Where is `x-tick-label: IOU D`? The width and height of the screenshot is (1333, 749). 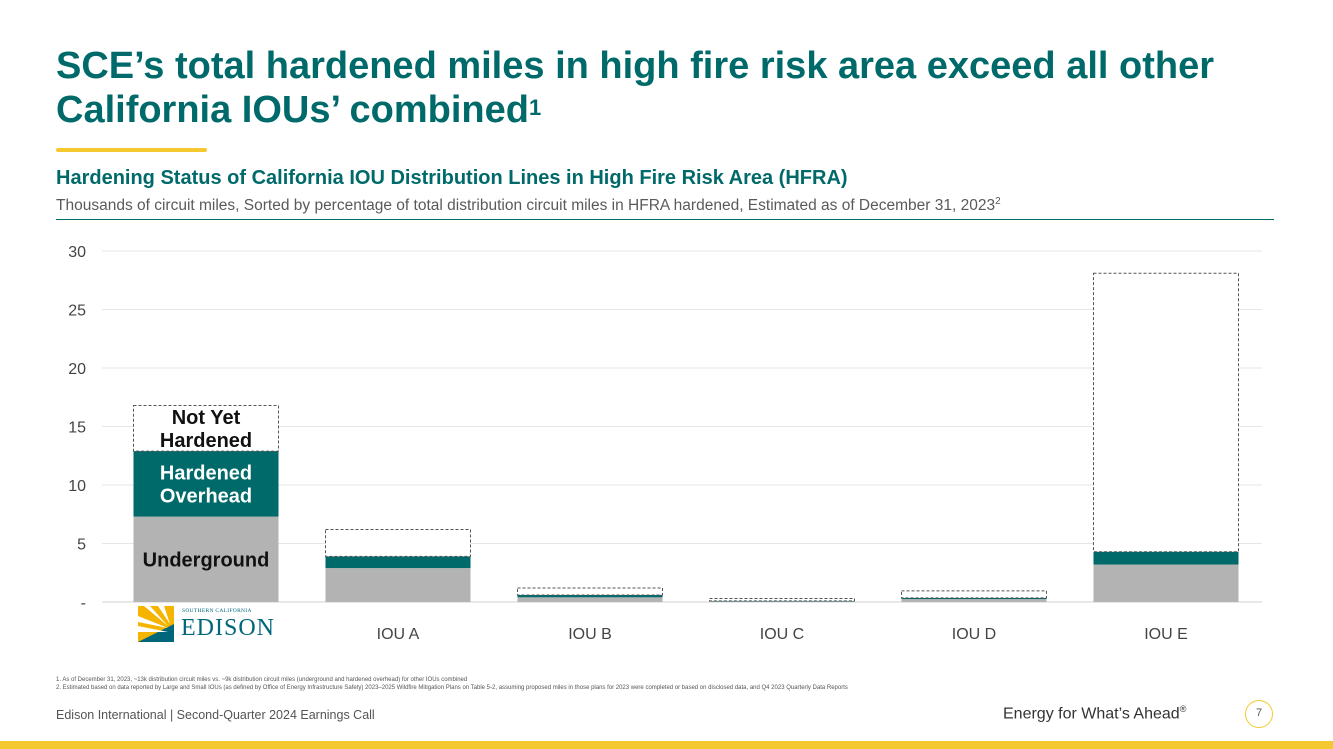 x-tick-label: IOU D is located at coordinates (974, 634).